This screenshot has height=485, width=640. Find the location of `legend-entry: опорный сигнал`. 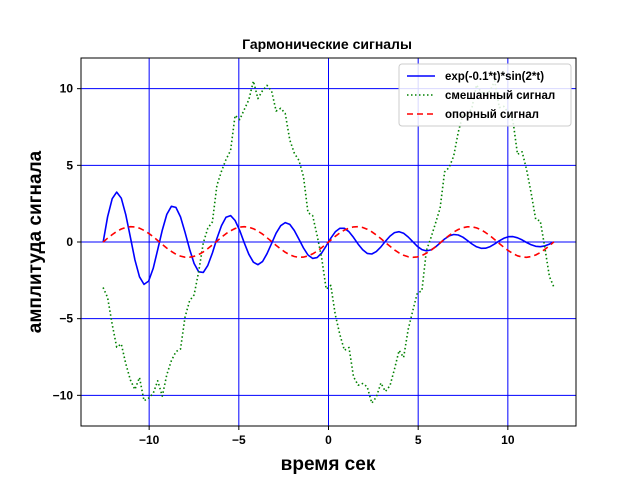

legend-entry: опорный сигнал is located at coordinates (492, 115).